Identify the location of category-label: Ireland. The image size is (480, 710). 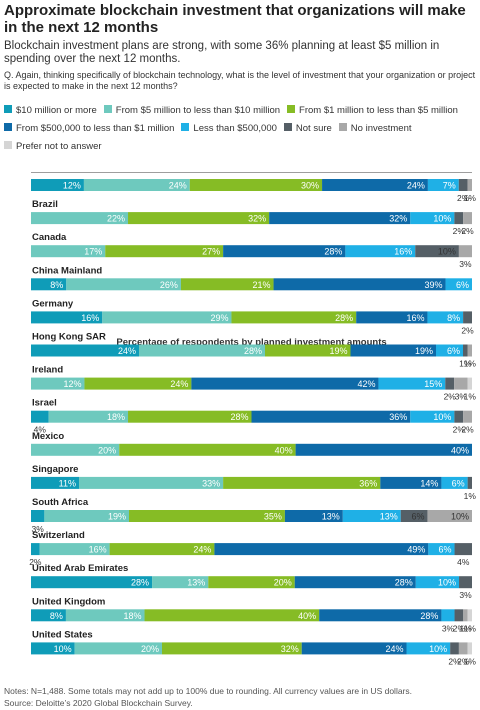
(47, 370).